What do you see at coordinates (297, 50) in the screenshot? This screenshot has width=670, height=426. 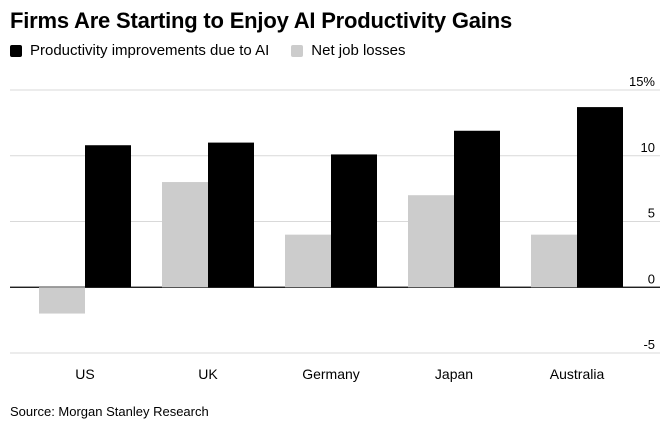 I see `legend-swatch-job-losses` at bounding box center [297, 50].